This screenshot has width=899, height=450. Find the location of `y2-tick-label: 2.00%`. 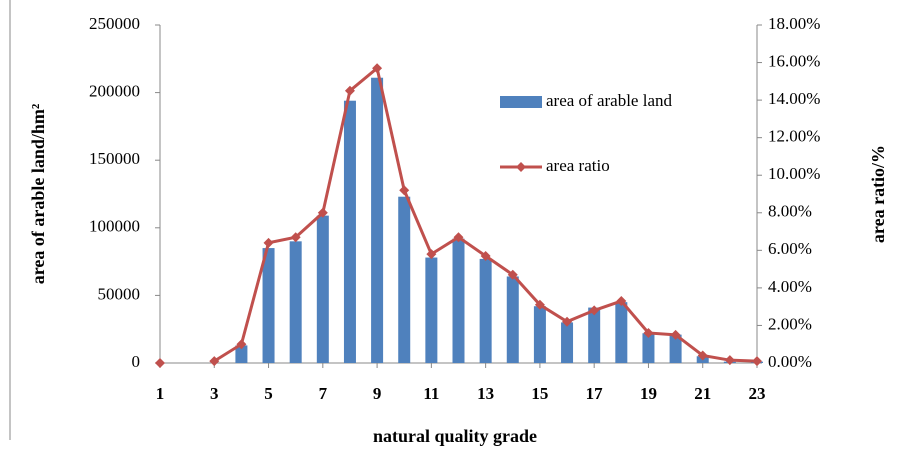

y2-tick-label: 2.00% is located at coordinates (790, 323).